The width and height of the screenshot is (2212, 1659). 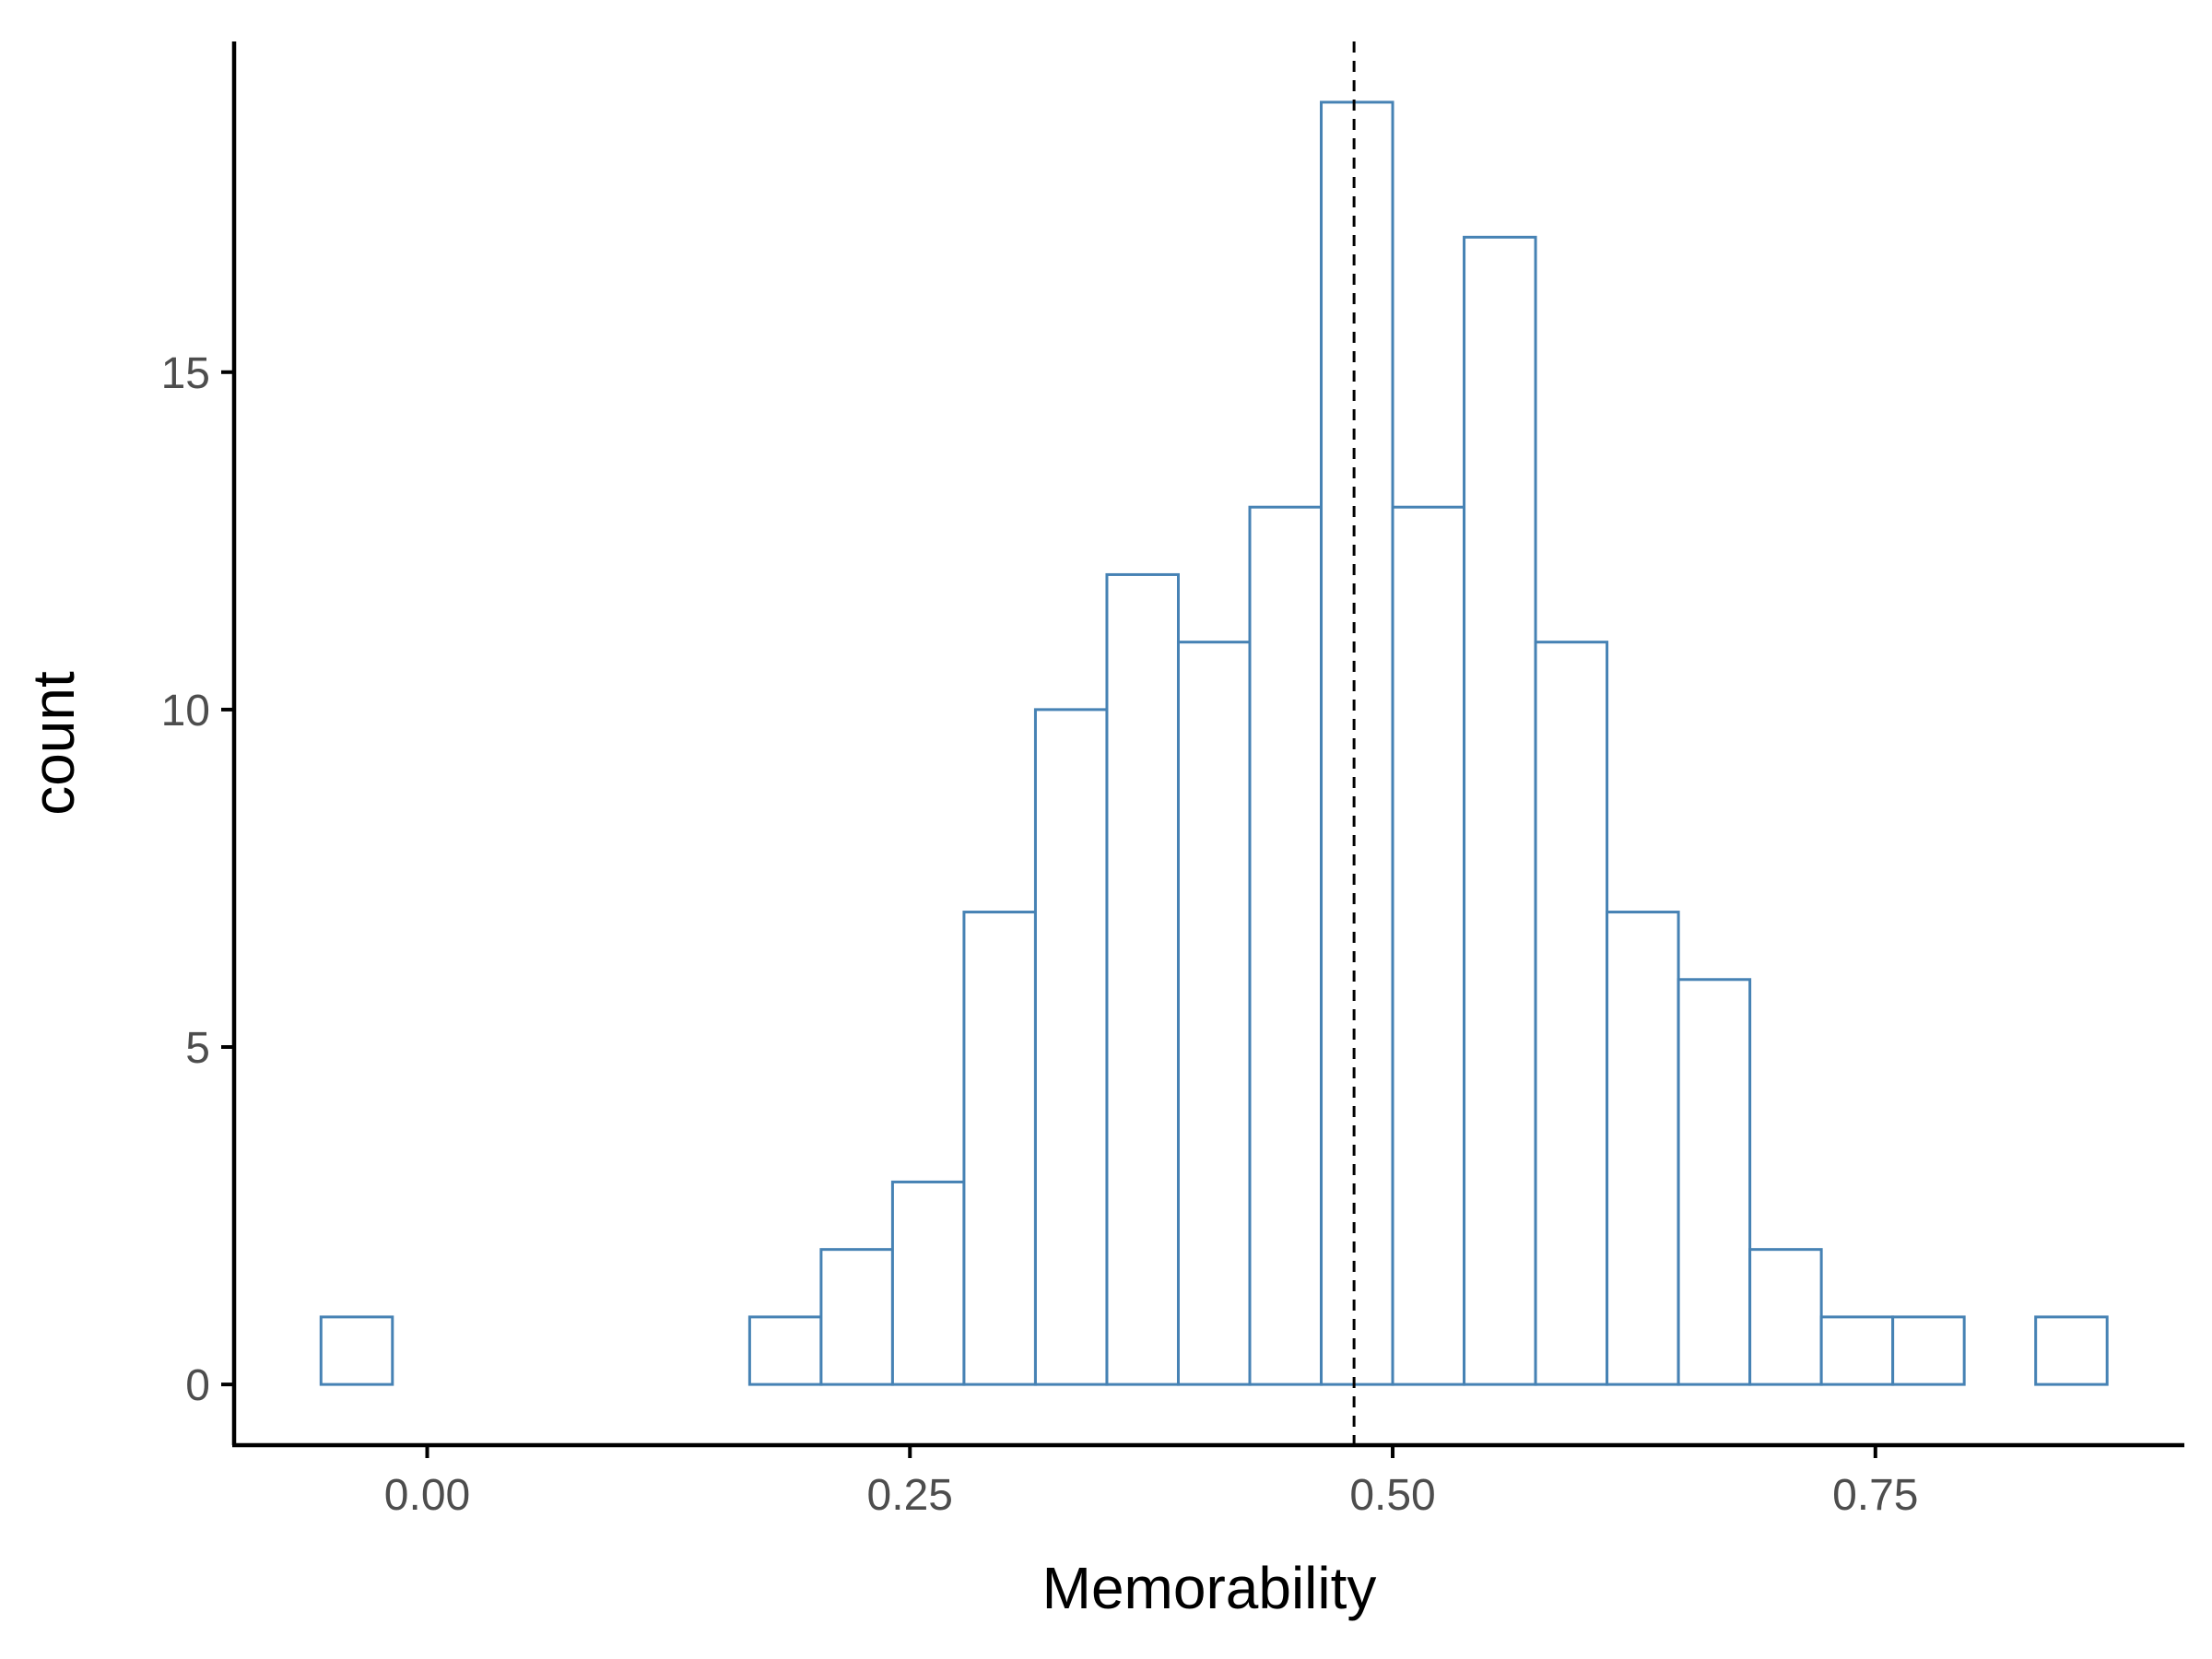 I want to click on x-tick-label-0: 0.00, so click(x=427, y=1495).